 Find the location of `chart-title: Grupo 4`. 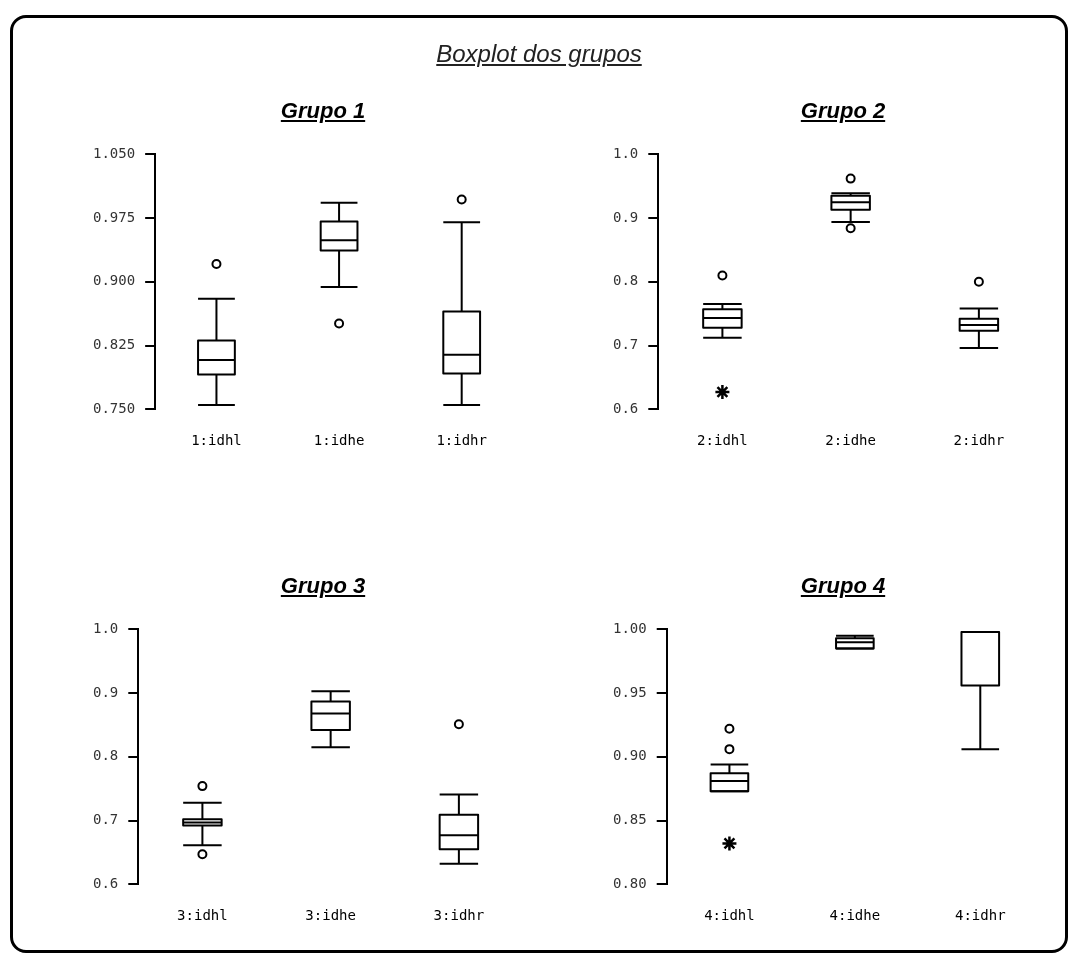

chart-title: Grupo 4 is located at coordinates (843, 586).